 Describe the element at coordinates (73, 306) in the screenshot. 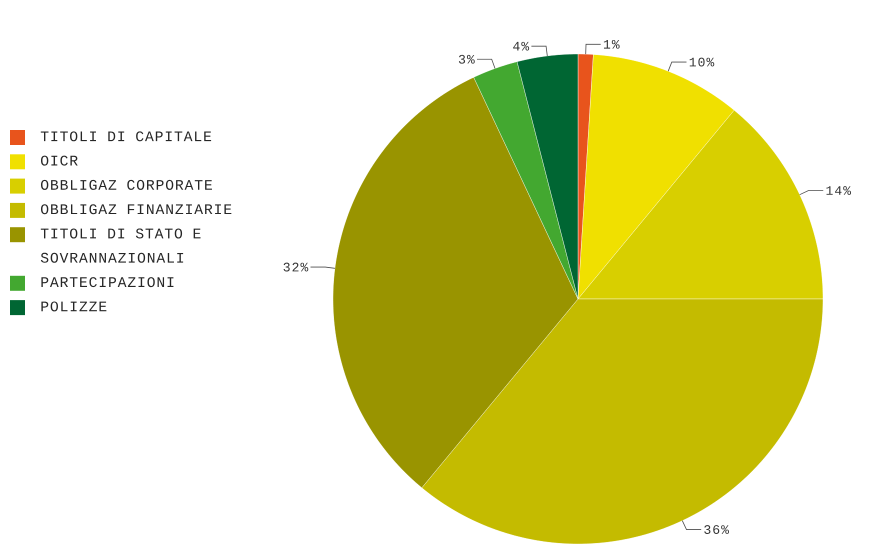

I see `legend-label: POLIZZE` at that location.